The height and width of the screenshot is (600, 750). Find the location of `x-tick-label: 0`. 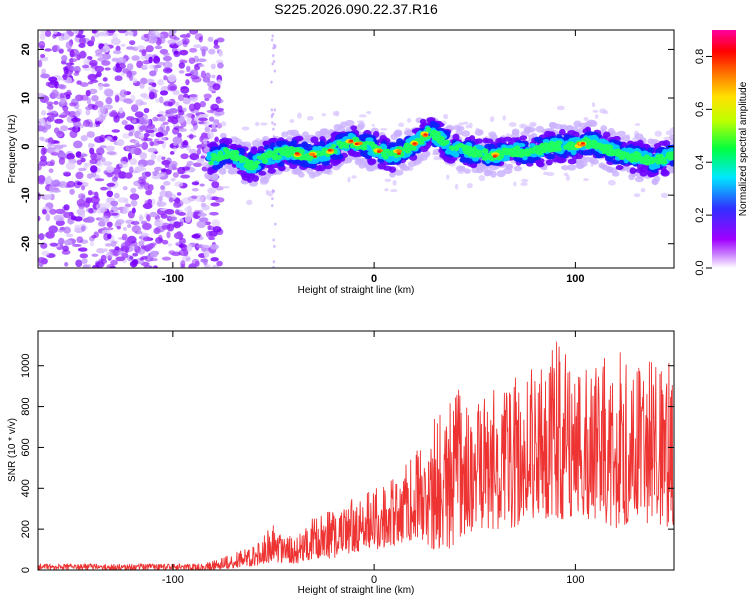

x-tick-label: 0 is located at coordinates (374, 279).